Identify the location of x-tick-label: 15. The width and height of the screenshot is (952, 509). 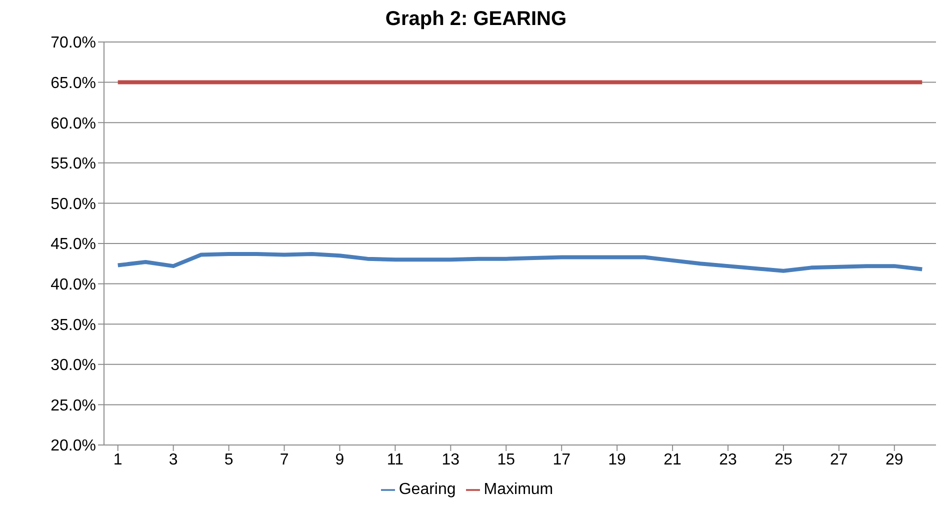
(506, 459).